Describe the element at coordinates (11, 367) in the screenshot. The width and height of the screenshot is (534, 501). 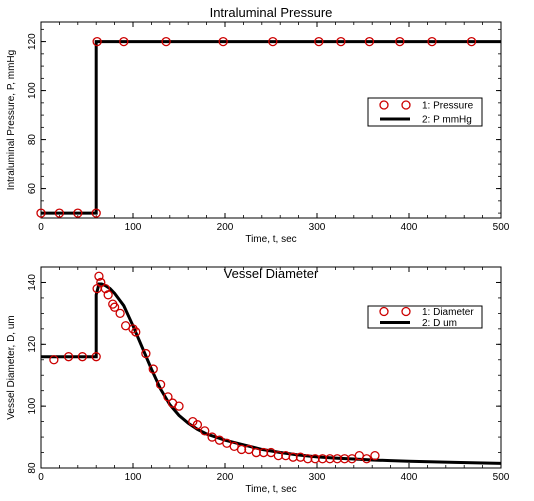
I see `y-axis-label: Vessel Diameter, D, um` at that location.